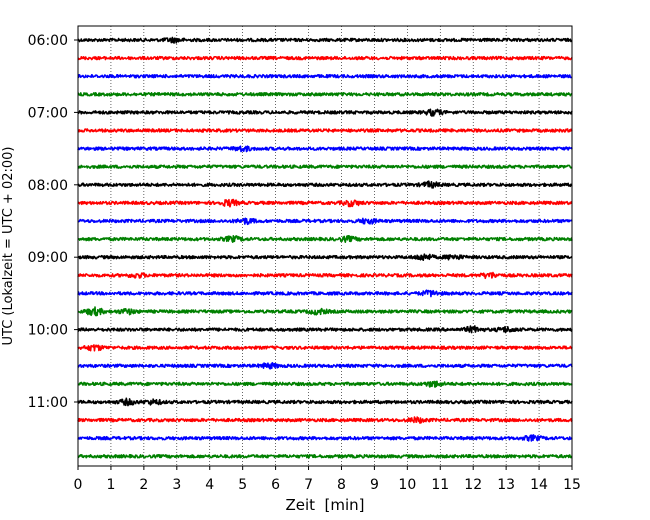  I want to click on x-tick-label: 13, so click(506, 485).